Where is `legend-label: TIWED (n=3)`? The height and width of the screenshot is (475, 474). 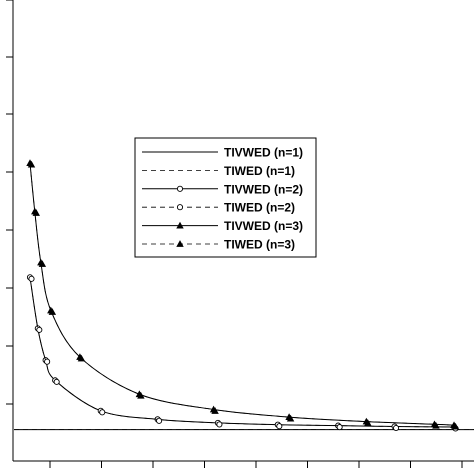
legend-label: TIWED (n=3) is located at coordinates (259, 245).